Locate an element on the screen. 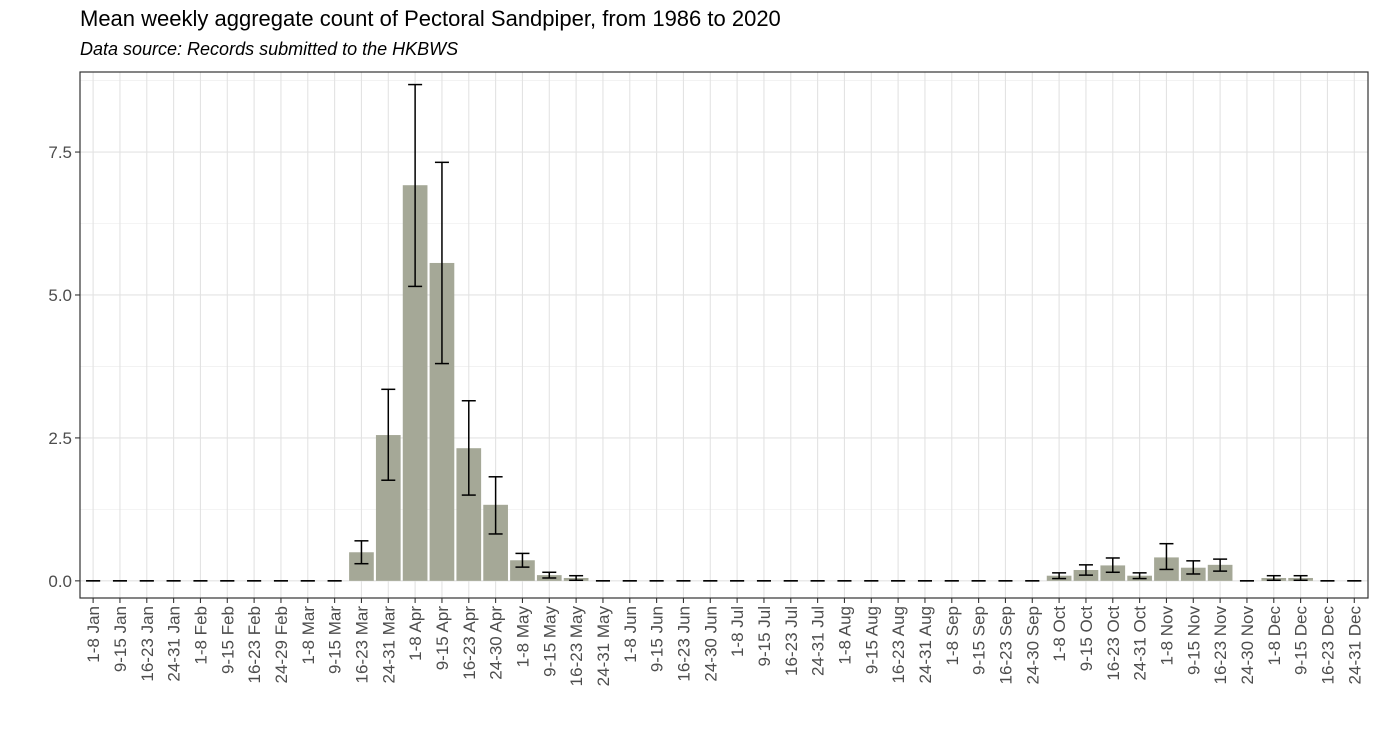  y-axis: 0.0 2.5 5.0 7.5 is located at coordinates (64, 367).